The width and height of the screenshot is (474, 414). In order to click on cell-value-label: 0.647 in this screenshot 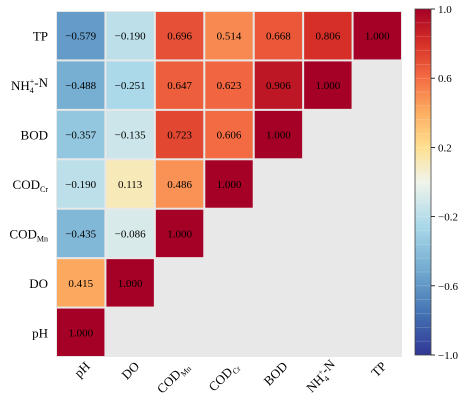, I will do `click(179, 86)`.